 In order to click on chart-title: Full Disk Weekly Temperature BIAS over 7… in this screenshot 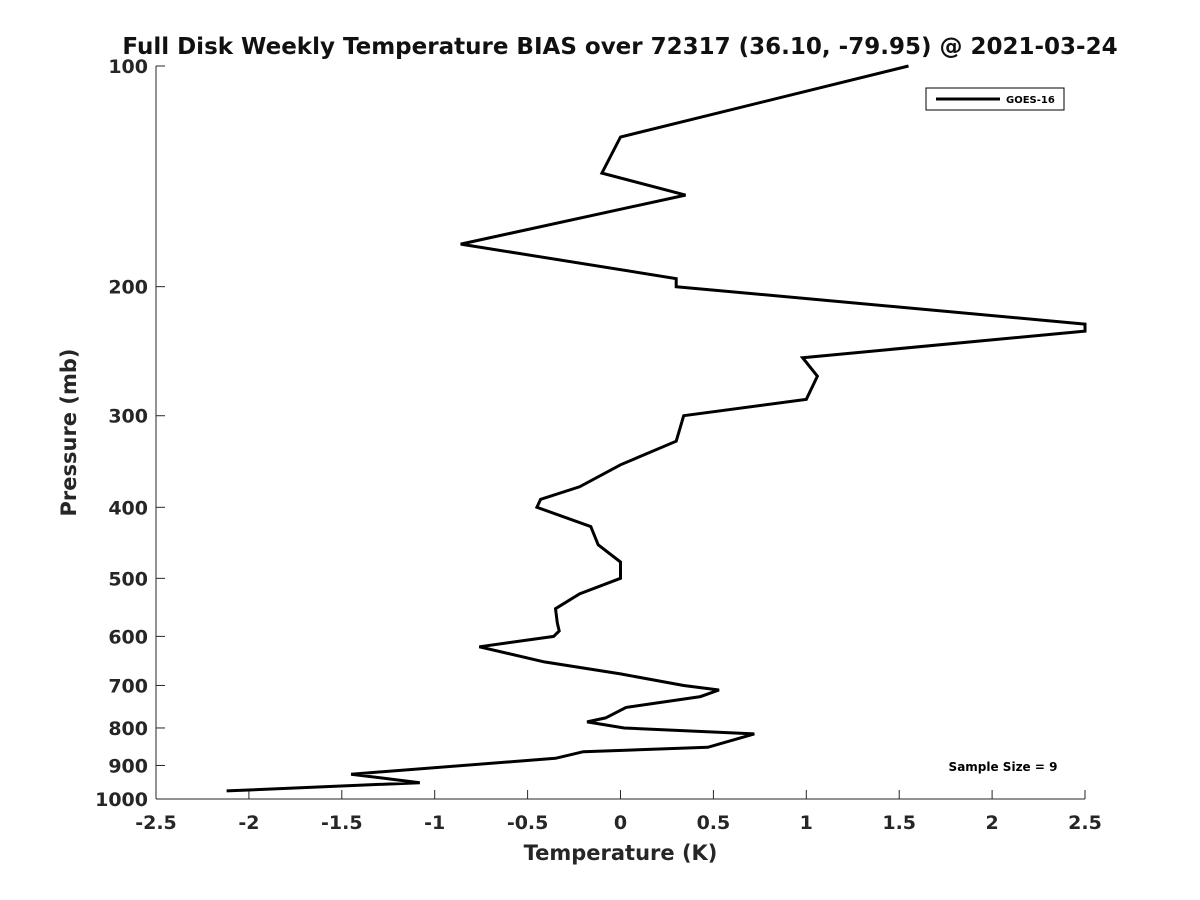, I will do `click(619, 47)`.